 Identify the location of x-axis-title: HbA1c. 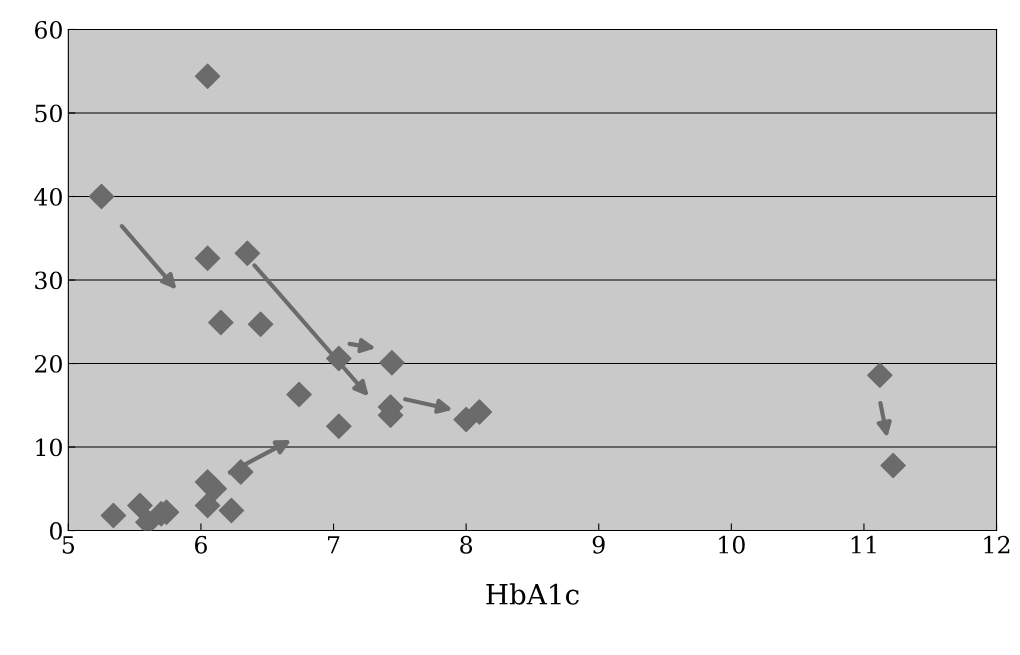
(532, 594).